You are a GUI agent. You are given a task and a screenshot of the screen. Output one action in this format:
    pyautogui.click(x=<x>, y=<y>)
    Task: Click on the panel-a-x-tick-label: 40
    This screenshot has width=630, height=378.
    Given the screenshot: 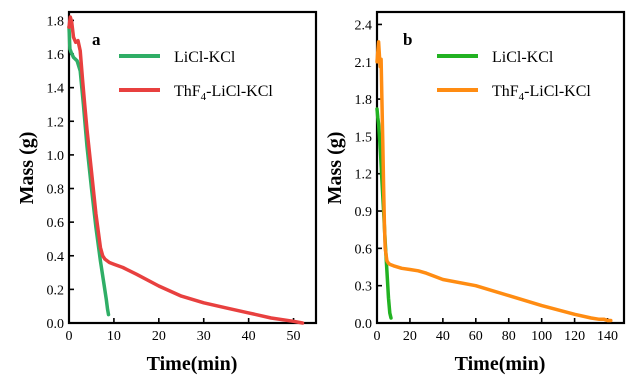 What is the action you would take?
    pyautogui.click(x=249, y=336)
    